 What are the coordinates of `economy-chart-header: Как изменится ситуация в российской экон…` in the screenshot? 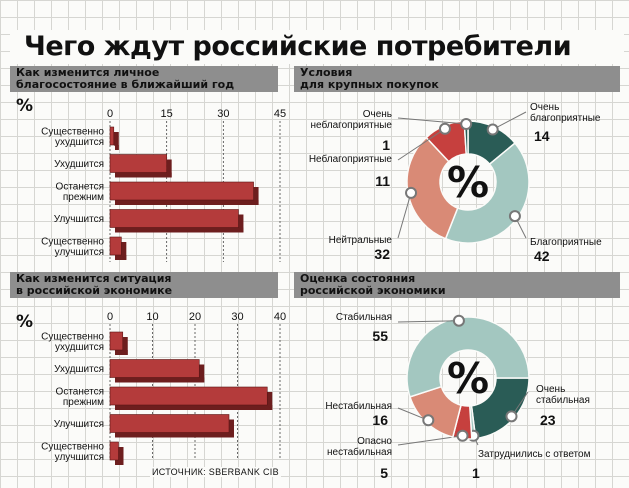 It's located at (144, 285).